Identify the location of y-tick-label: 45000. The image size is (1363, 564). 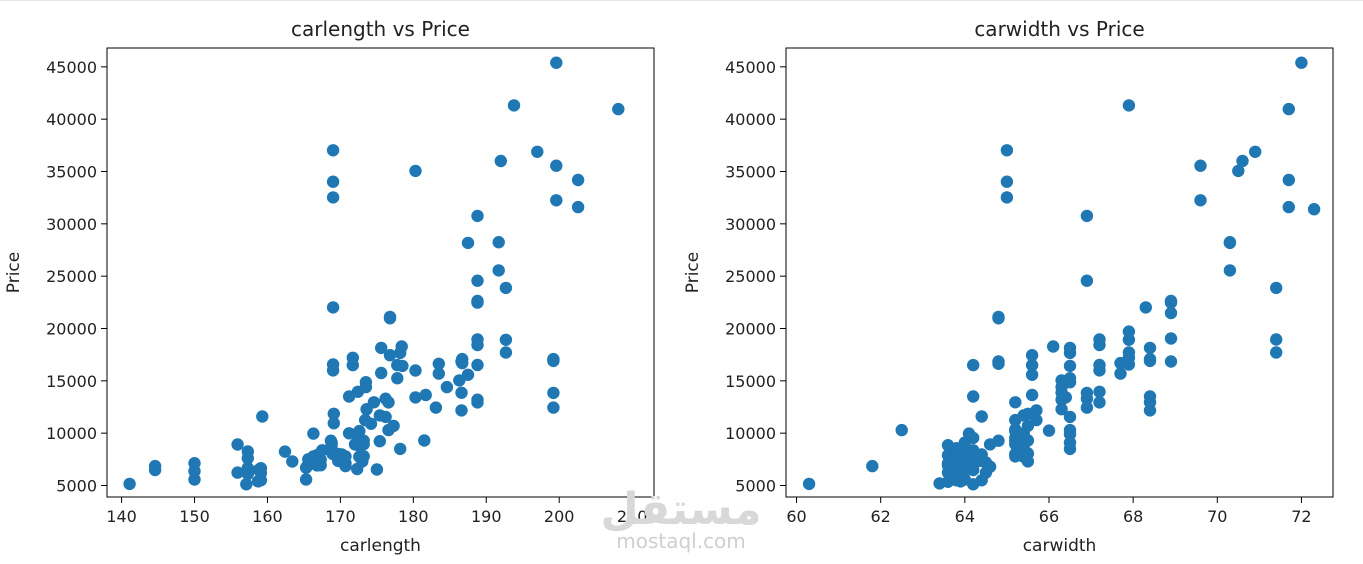
(71, 67).